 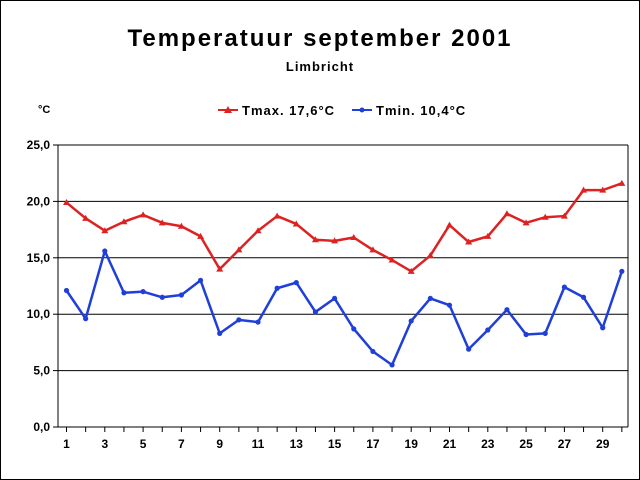 What do you see at coordinates (44, 110) in the screenshot?
I see `y-axis-unit-label: °C` at bounding box center [44, 110].